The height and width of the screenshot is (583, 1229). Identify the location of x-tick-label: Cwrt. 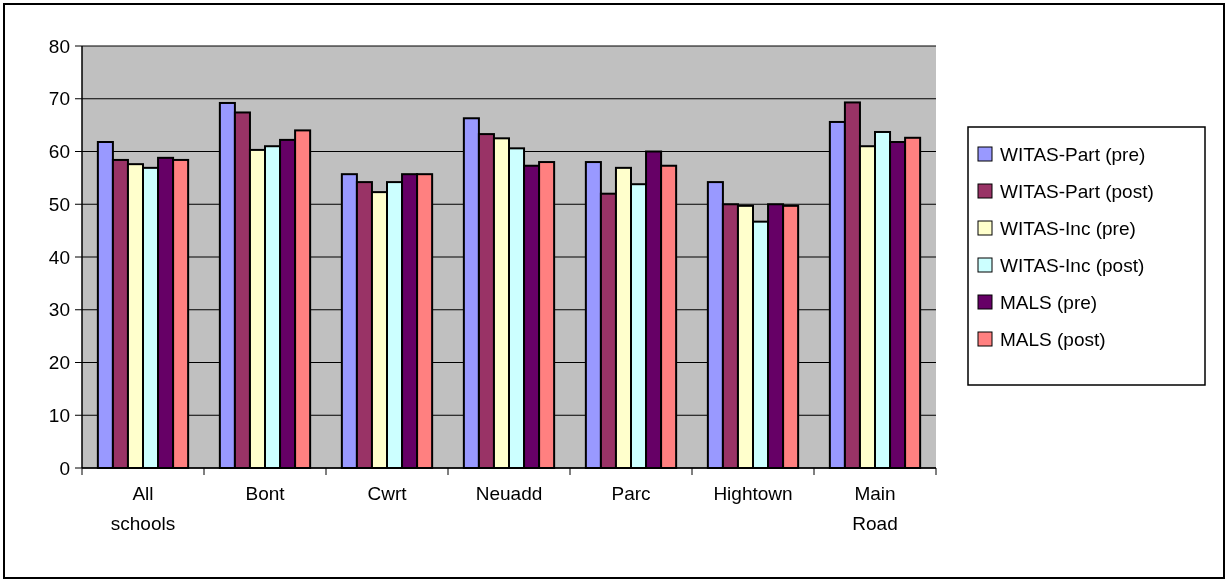
(387, 493).